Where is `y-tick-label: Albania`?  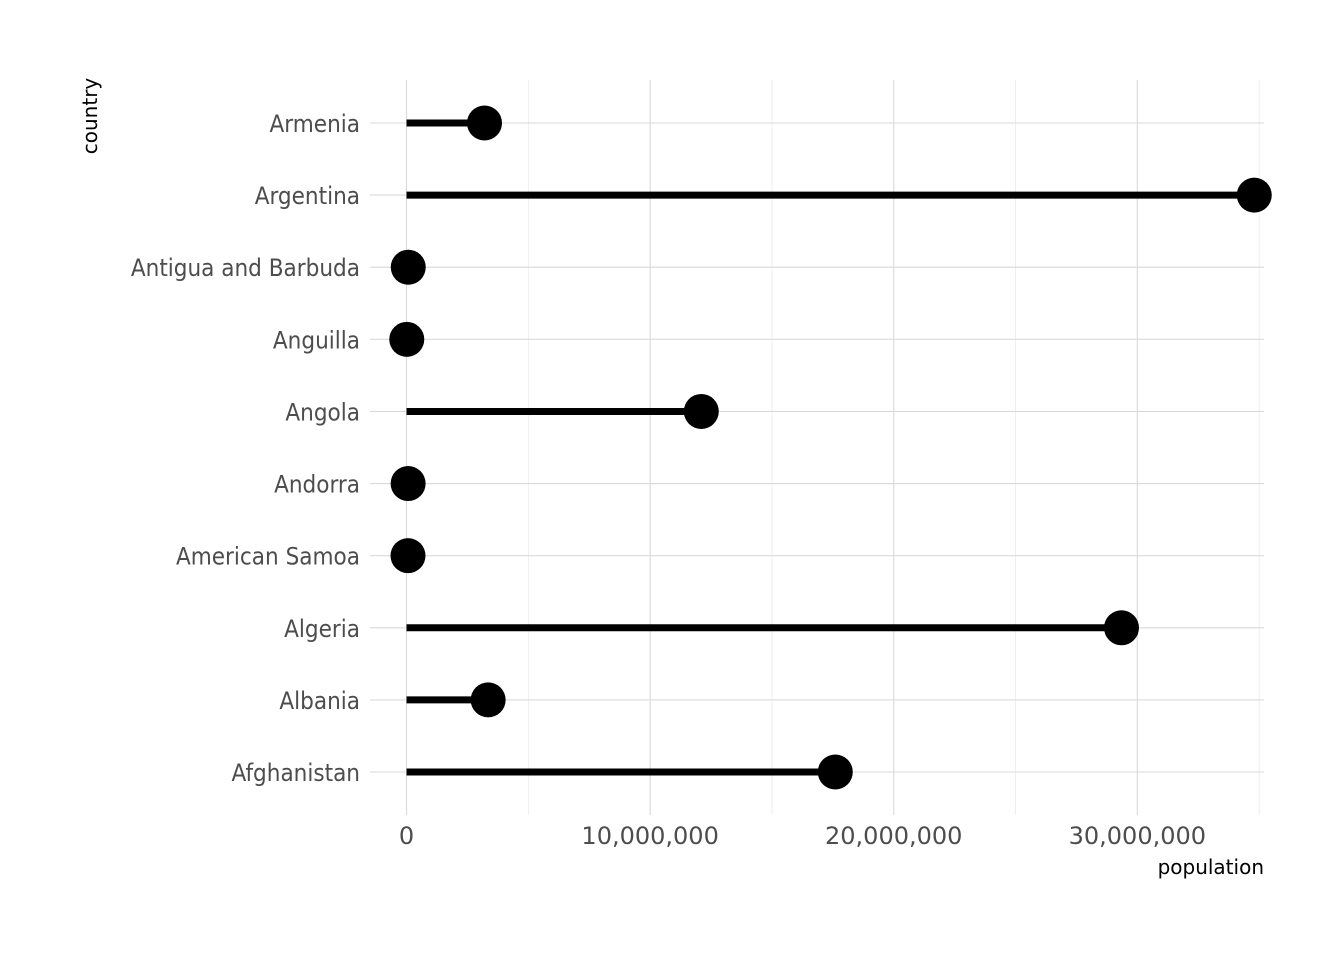 y-tick-label: Albania is located at coordinates (319, 701).